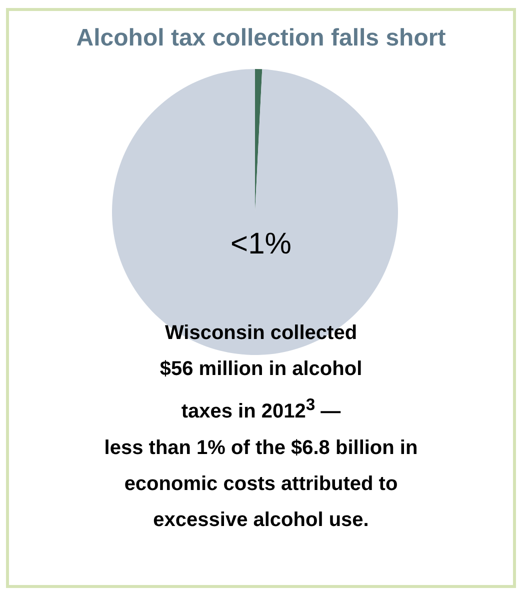 The height and width of the screenshot is (593, 522). What do you see at coordinates (261, 38) in the screenshot?
I see `chart-title: Alcohol tax collection falls short` at bounding box center [261, 38].